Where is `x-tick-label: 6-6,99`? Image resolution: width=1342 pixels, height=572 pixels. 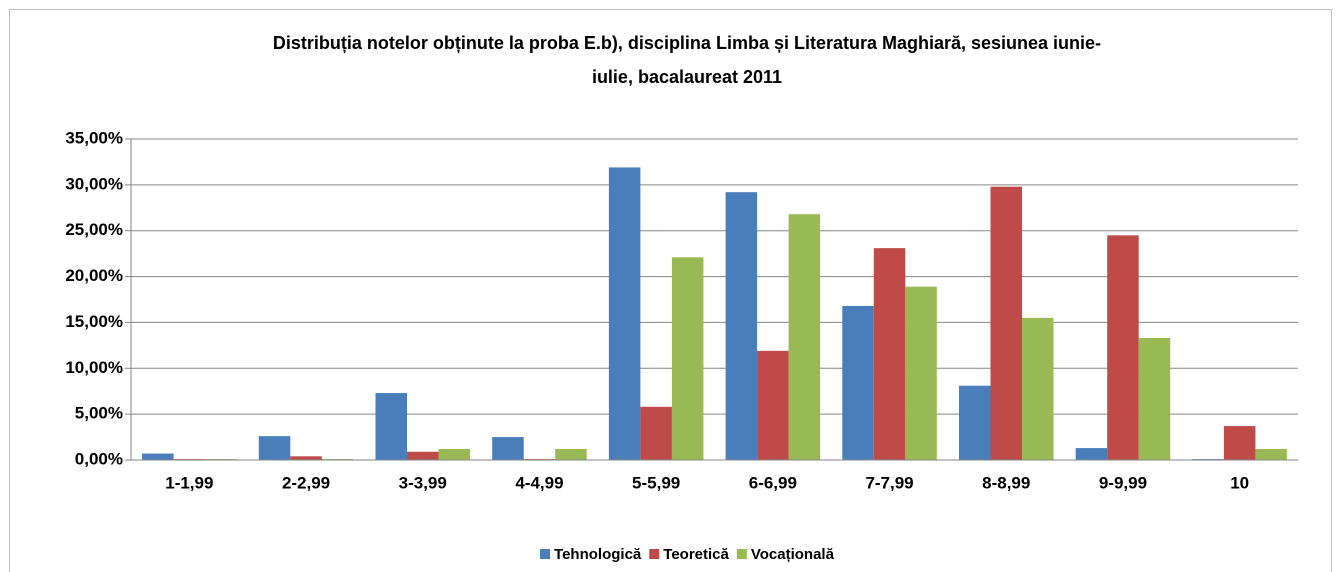 x-tick-label: 6-6,99 is located at coordinates (773, 482).